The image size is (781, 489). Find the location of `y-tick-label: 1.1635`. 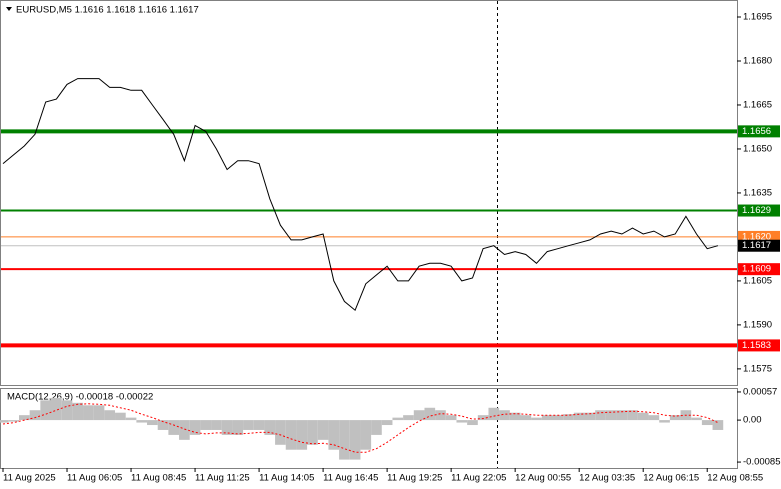

y-tick-label: 1.1635 is located at coordinates (757, 192).